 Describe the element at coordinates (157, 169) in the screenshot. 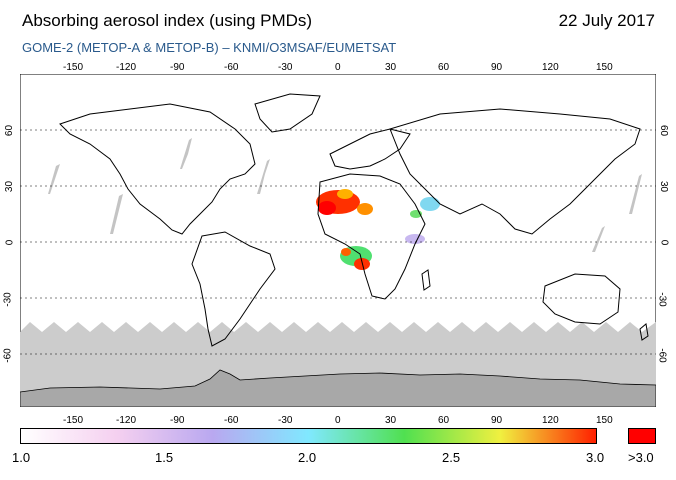

I see `north-america` at that location.